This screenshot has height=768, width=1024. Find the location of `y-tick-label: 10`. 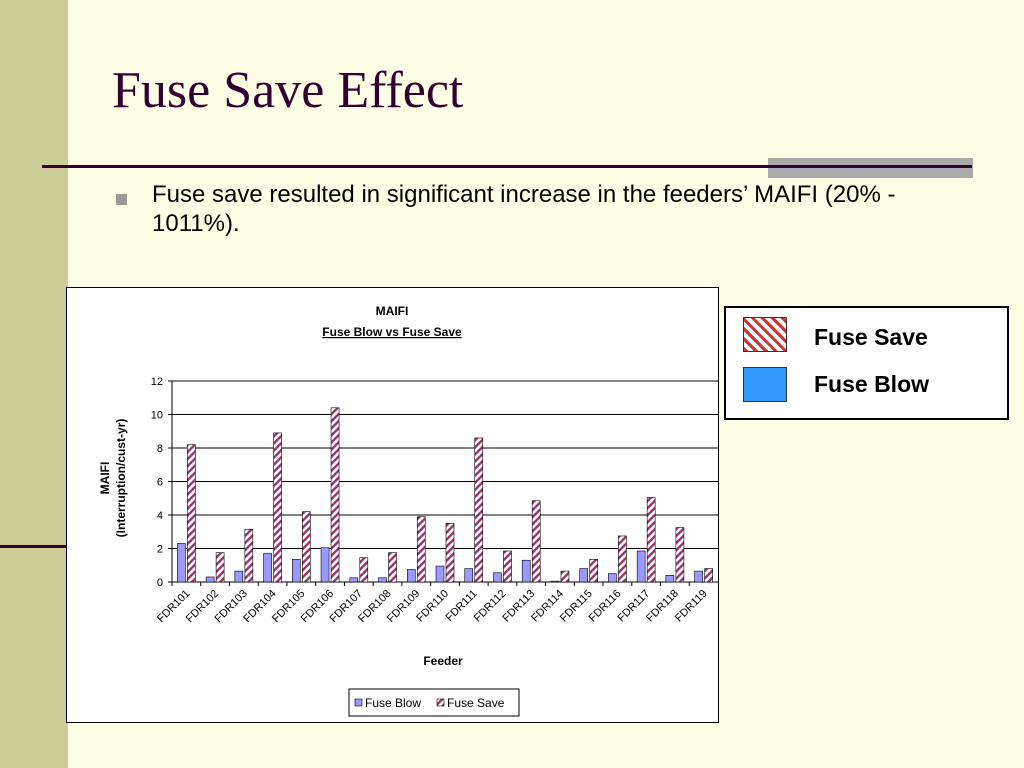

y-tick-label: 10 is located at coordinates (157, 416).